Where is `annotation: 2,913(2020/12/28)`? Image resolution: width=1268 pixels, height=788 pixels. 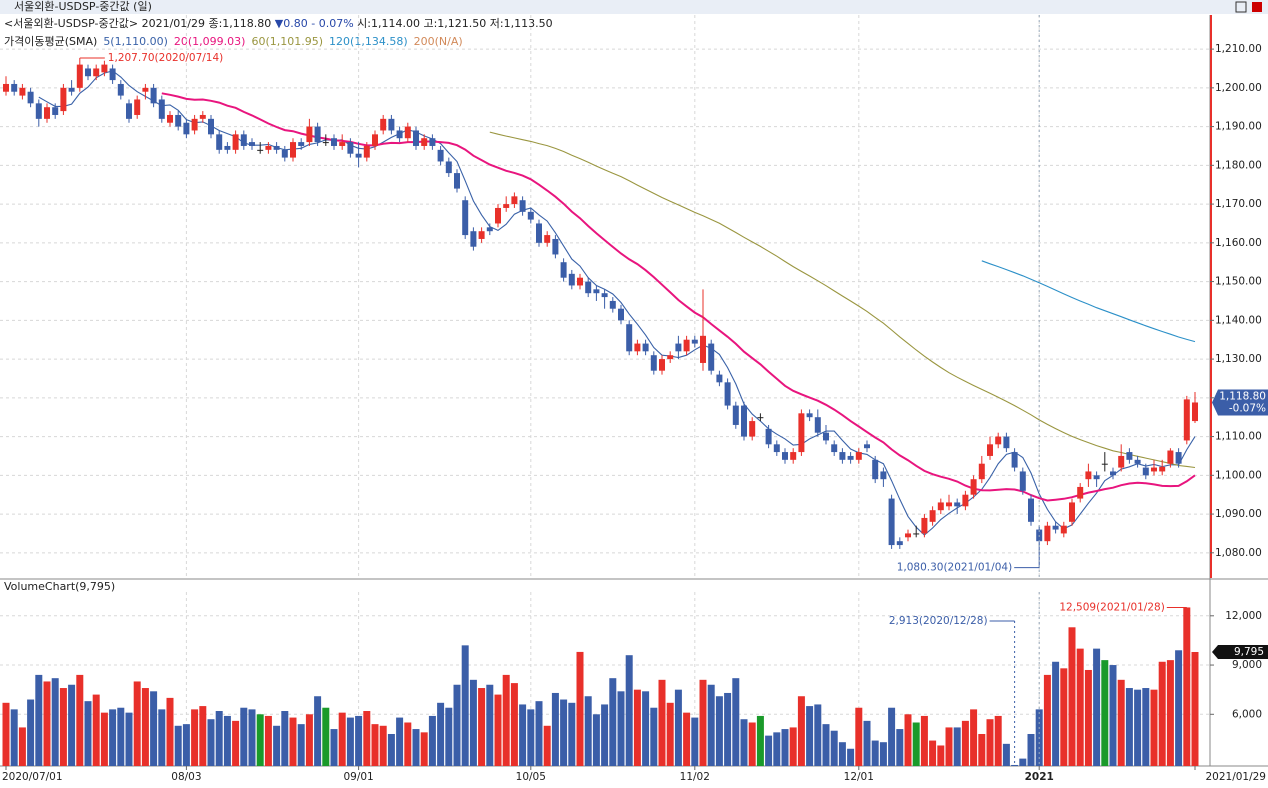 annotation: 2,913(2020/12/28) is located at coordinates (938, 621).